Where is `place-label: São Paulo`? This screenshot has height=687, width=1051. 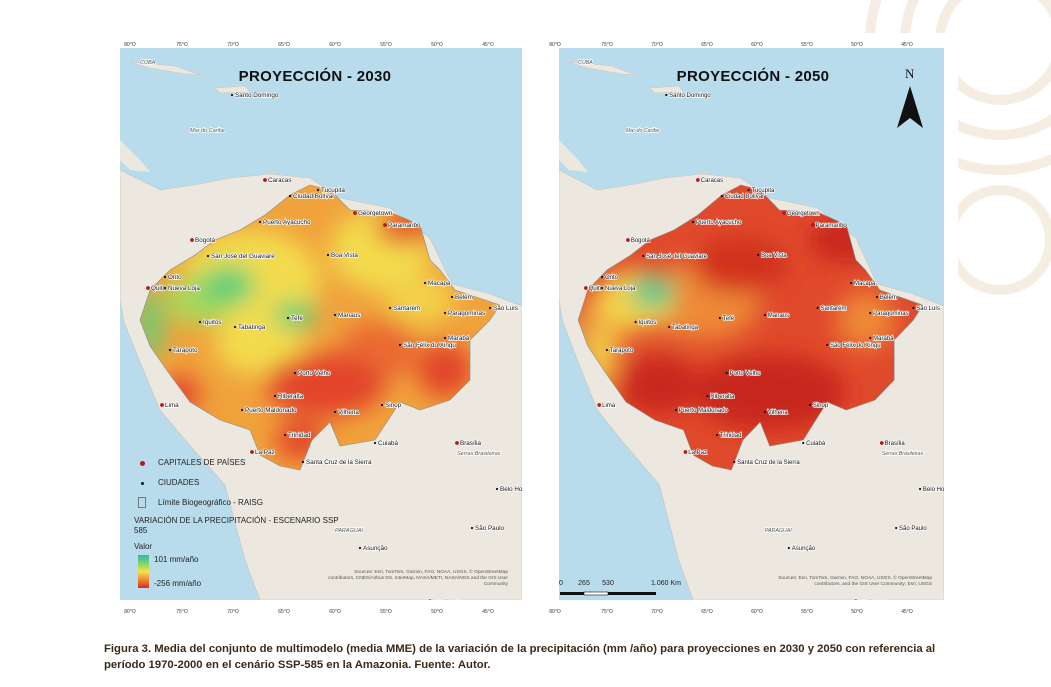
place-label: São Paulo is located at coordinates (490, 528).